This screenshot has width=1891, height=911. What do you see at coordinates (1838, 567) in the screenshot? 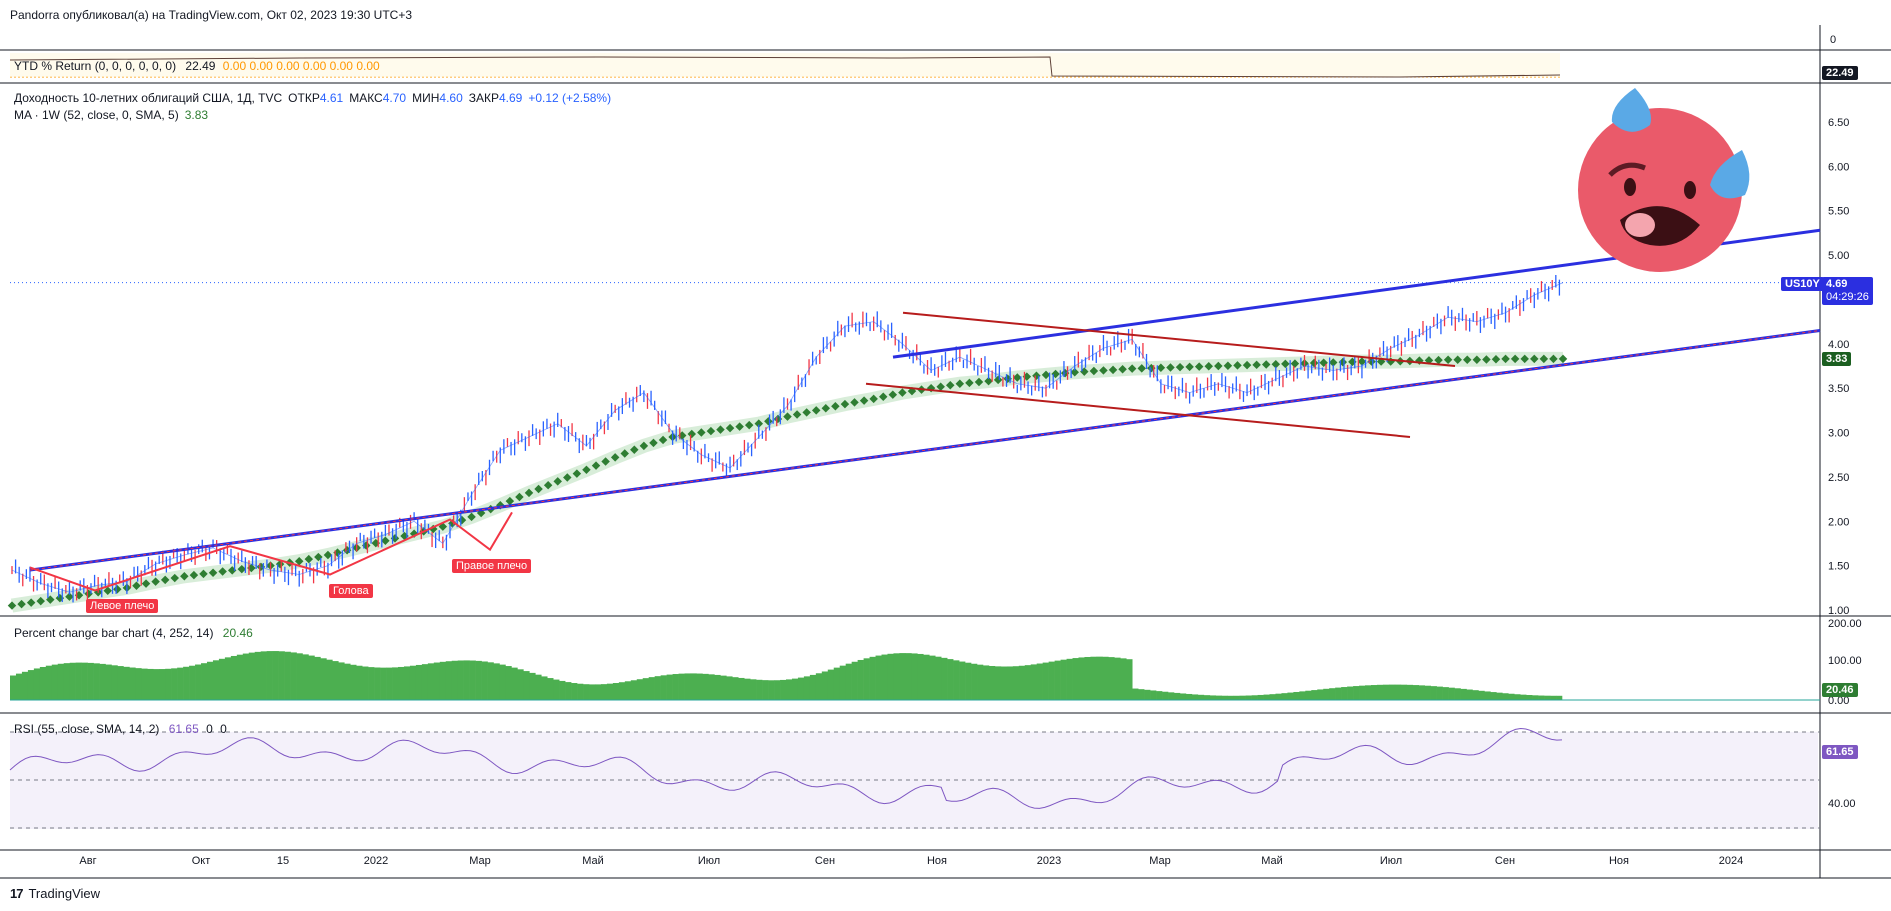
I see `price-tick-label: 1.50` at bounding box center [1838, 567].